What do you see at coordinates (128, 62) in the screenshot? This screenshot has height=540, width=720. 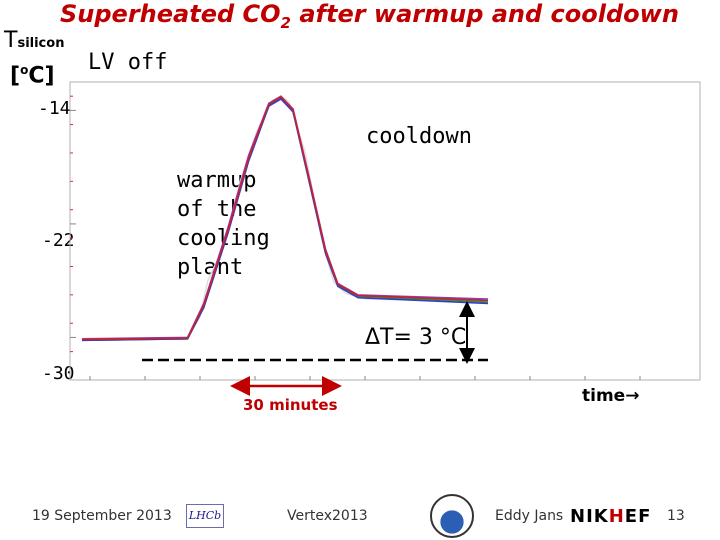 I see `lv-off-label: LV off` at bounding box center [128, 62].